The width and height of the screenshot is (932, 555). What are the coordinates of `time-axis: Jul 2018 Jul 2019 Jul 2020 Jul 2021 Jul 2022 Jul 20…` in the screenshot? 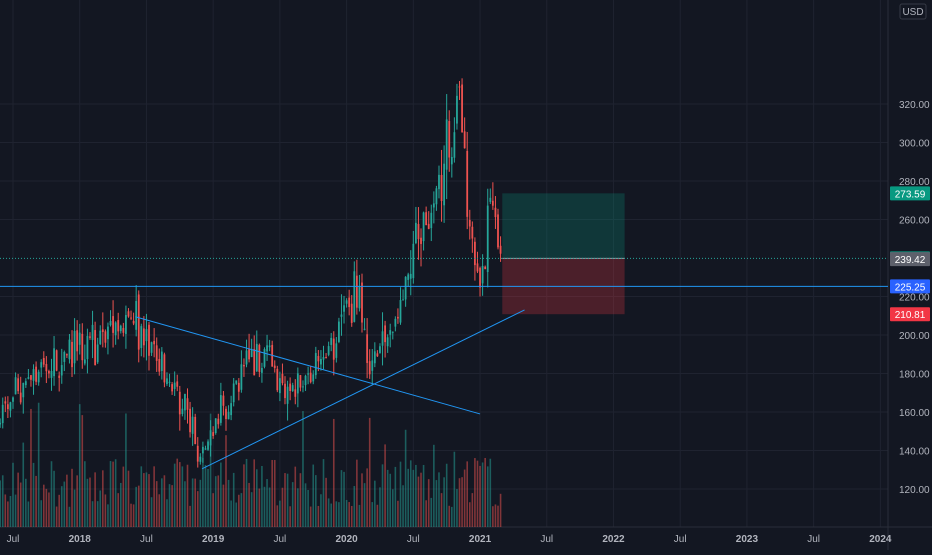 It's located at (449, 539).